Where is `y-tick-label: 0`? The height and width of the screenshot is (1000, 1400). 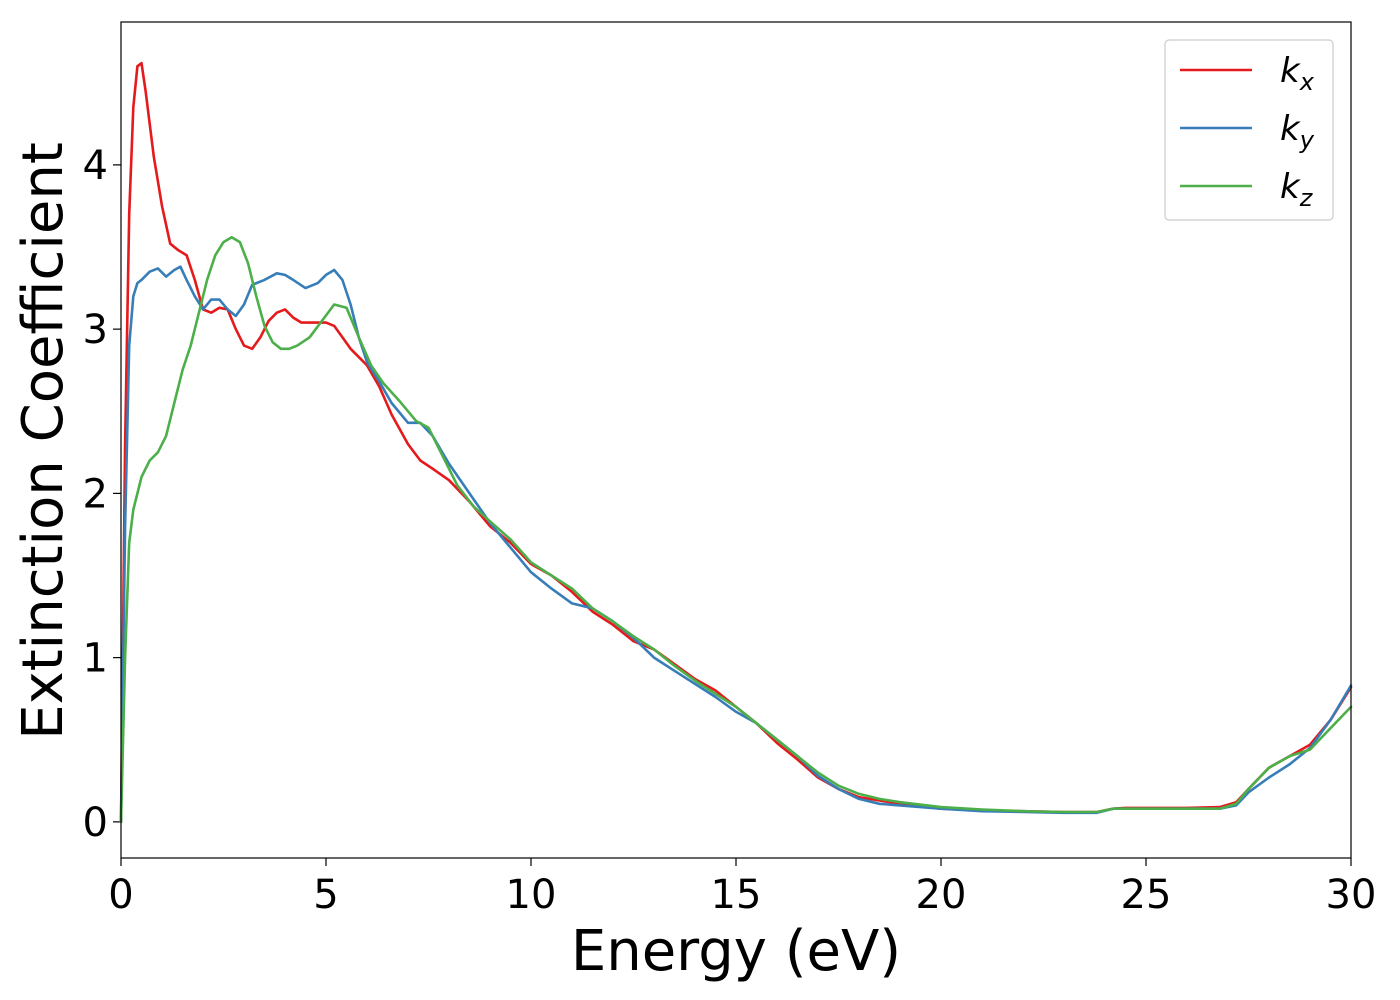
y-tick-label: 0 is located at coordinates (95, 823).